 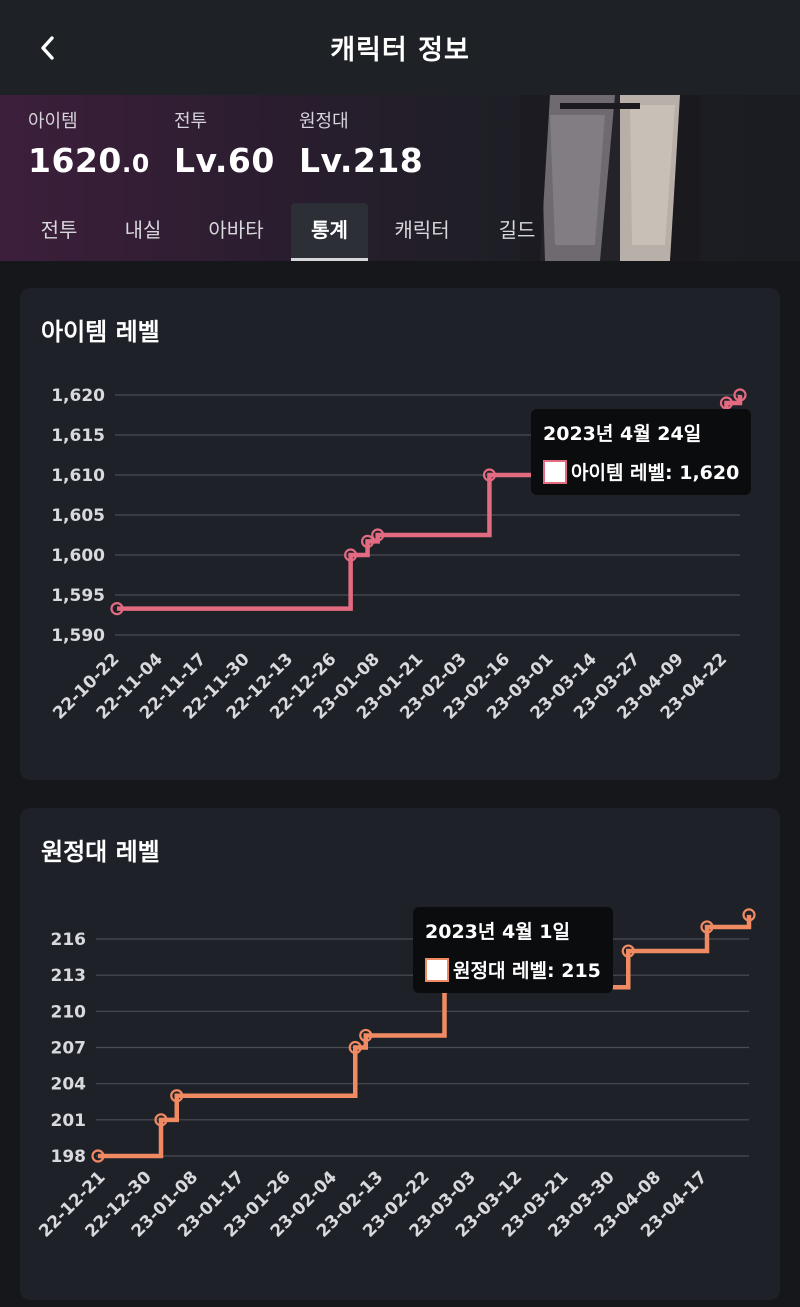 I want to click on y-tick-label: 207, so click(x=69, y=1049).